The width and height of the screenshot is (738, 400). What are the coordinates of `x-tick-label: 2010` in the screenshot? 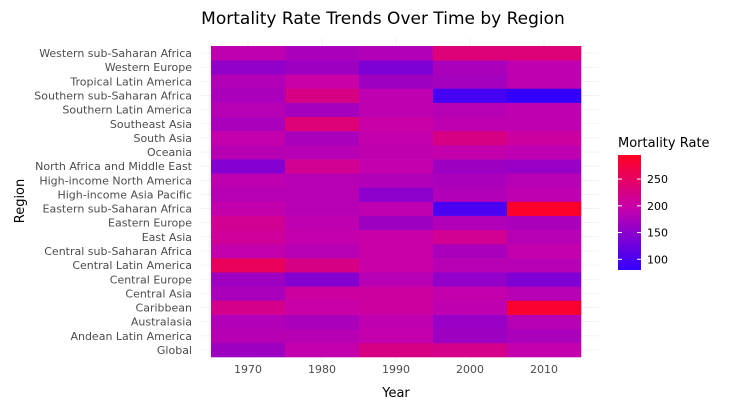 It's located at (544, 369).